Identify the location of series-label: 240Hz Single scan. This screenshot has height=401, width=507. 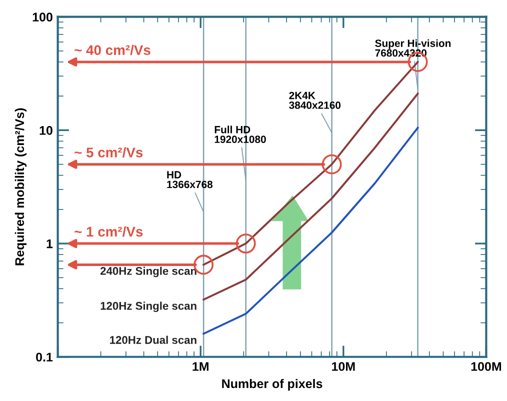
(148, 272).